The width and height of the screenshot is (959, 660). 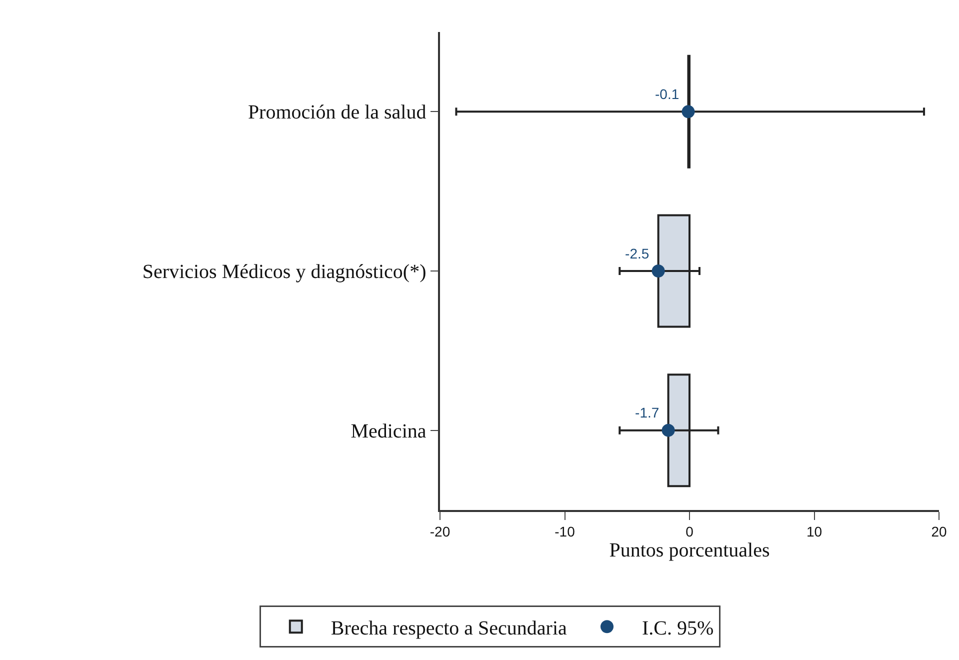 I want to click on x-tick-label: -20, so click(x=440, y=532).